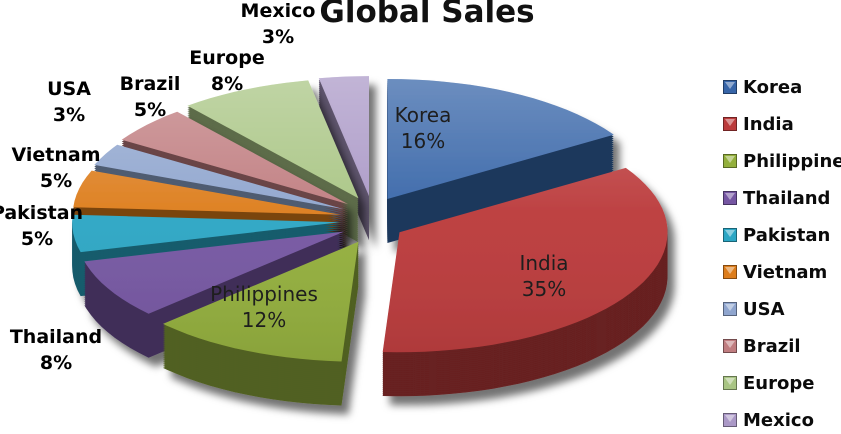  Describe the element at coordinates (56, 337) in the screenshot. I see `slice-label-name: Thailand` at that location.